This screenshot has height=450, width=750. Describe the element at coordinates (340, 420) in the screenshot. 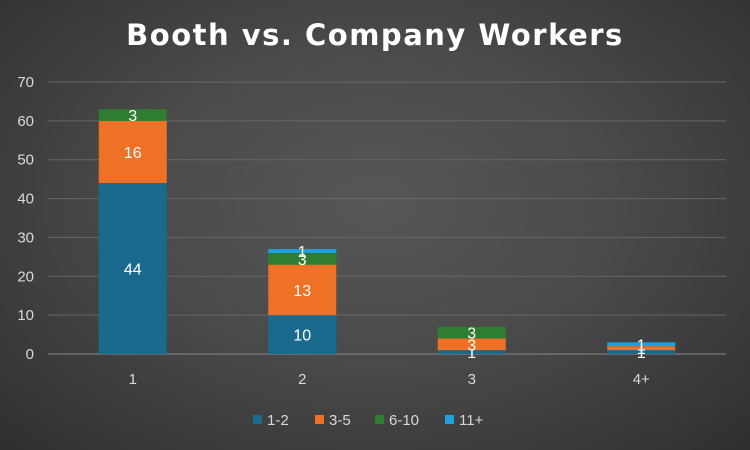

I see `legend-label: 3-5` at that location.